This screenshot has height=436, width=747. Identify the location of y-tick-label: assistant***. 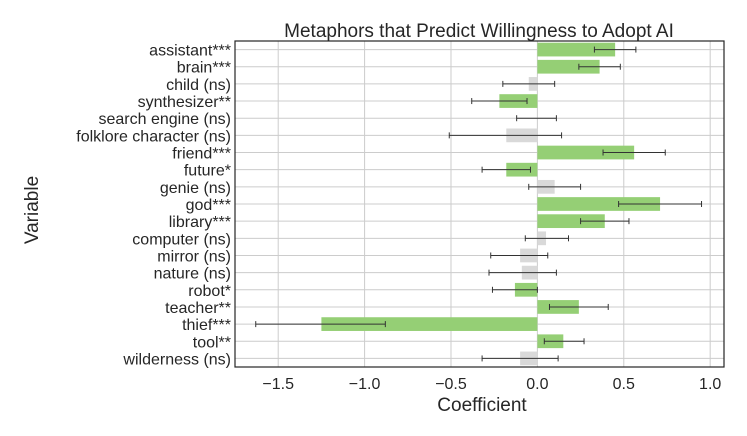
(190, 51).